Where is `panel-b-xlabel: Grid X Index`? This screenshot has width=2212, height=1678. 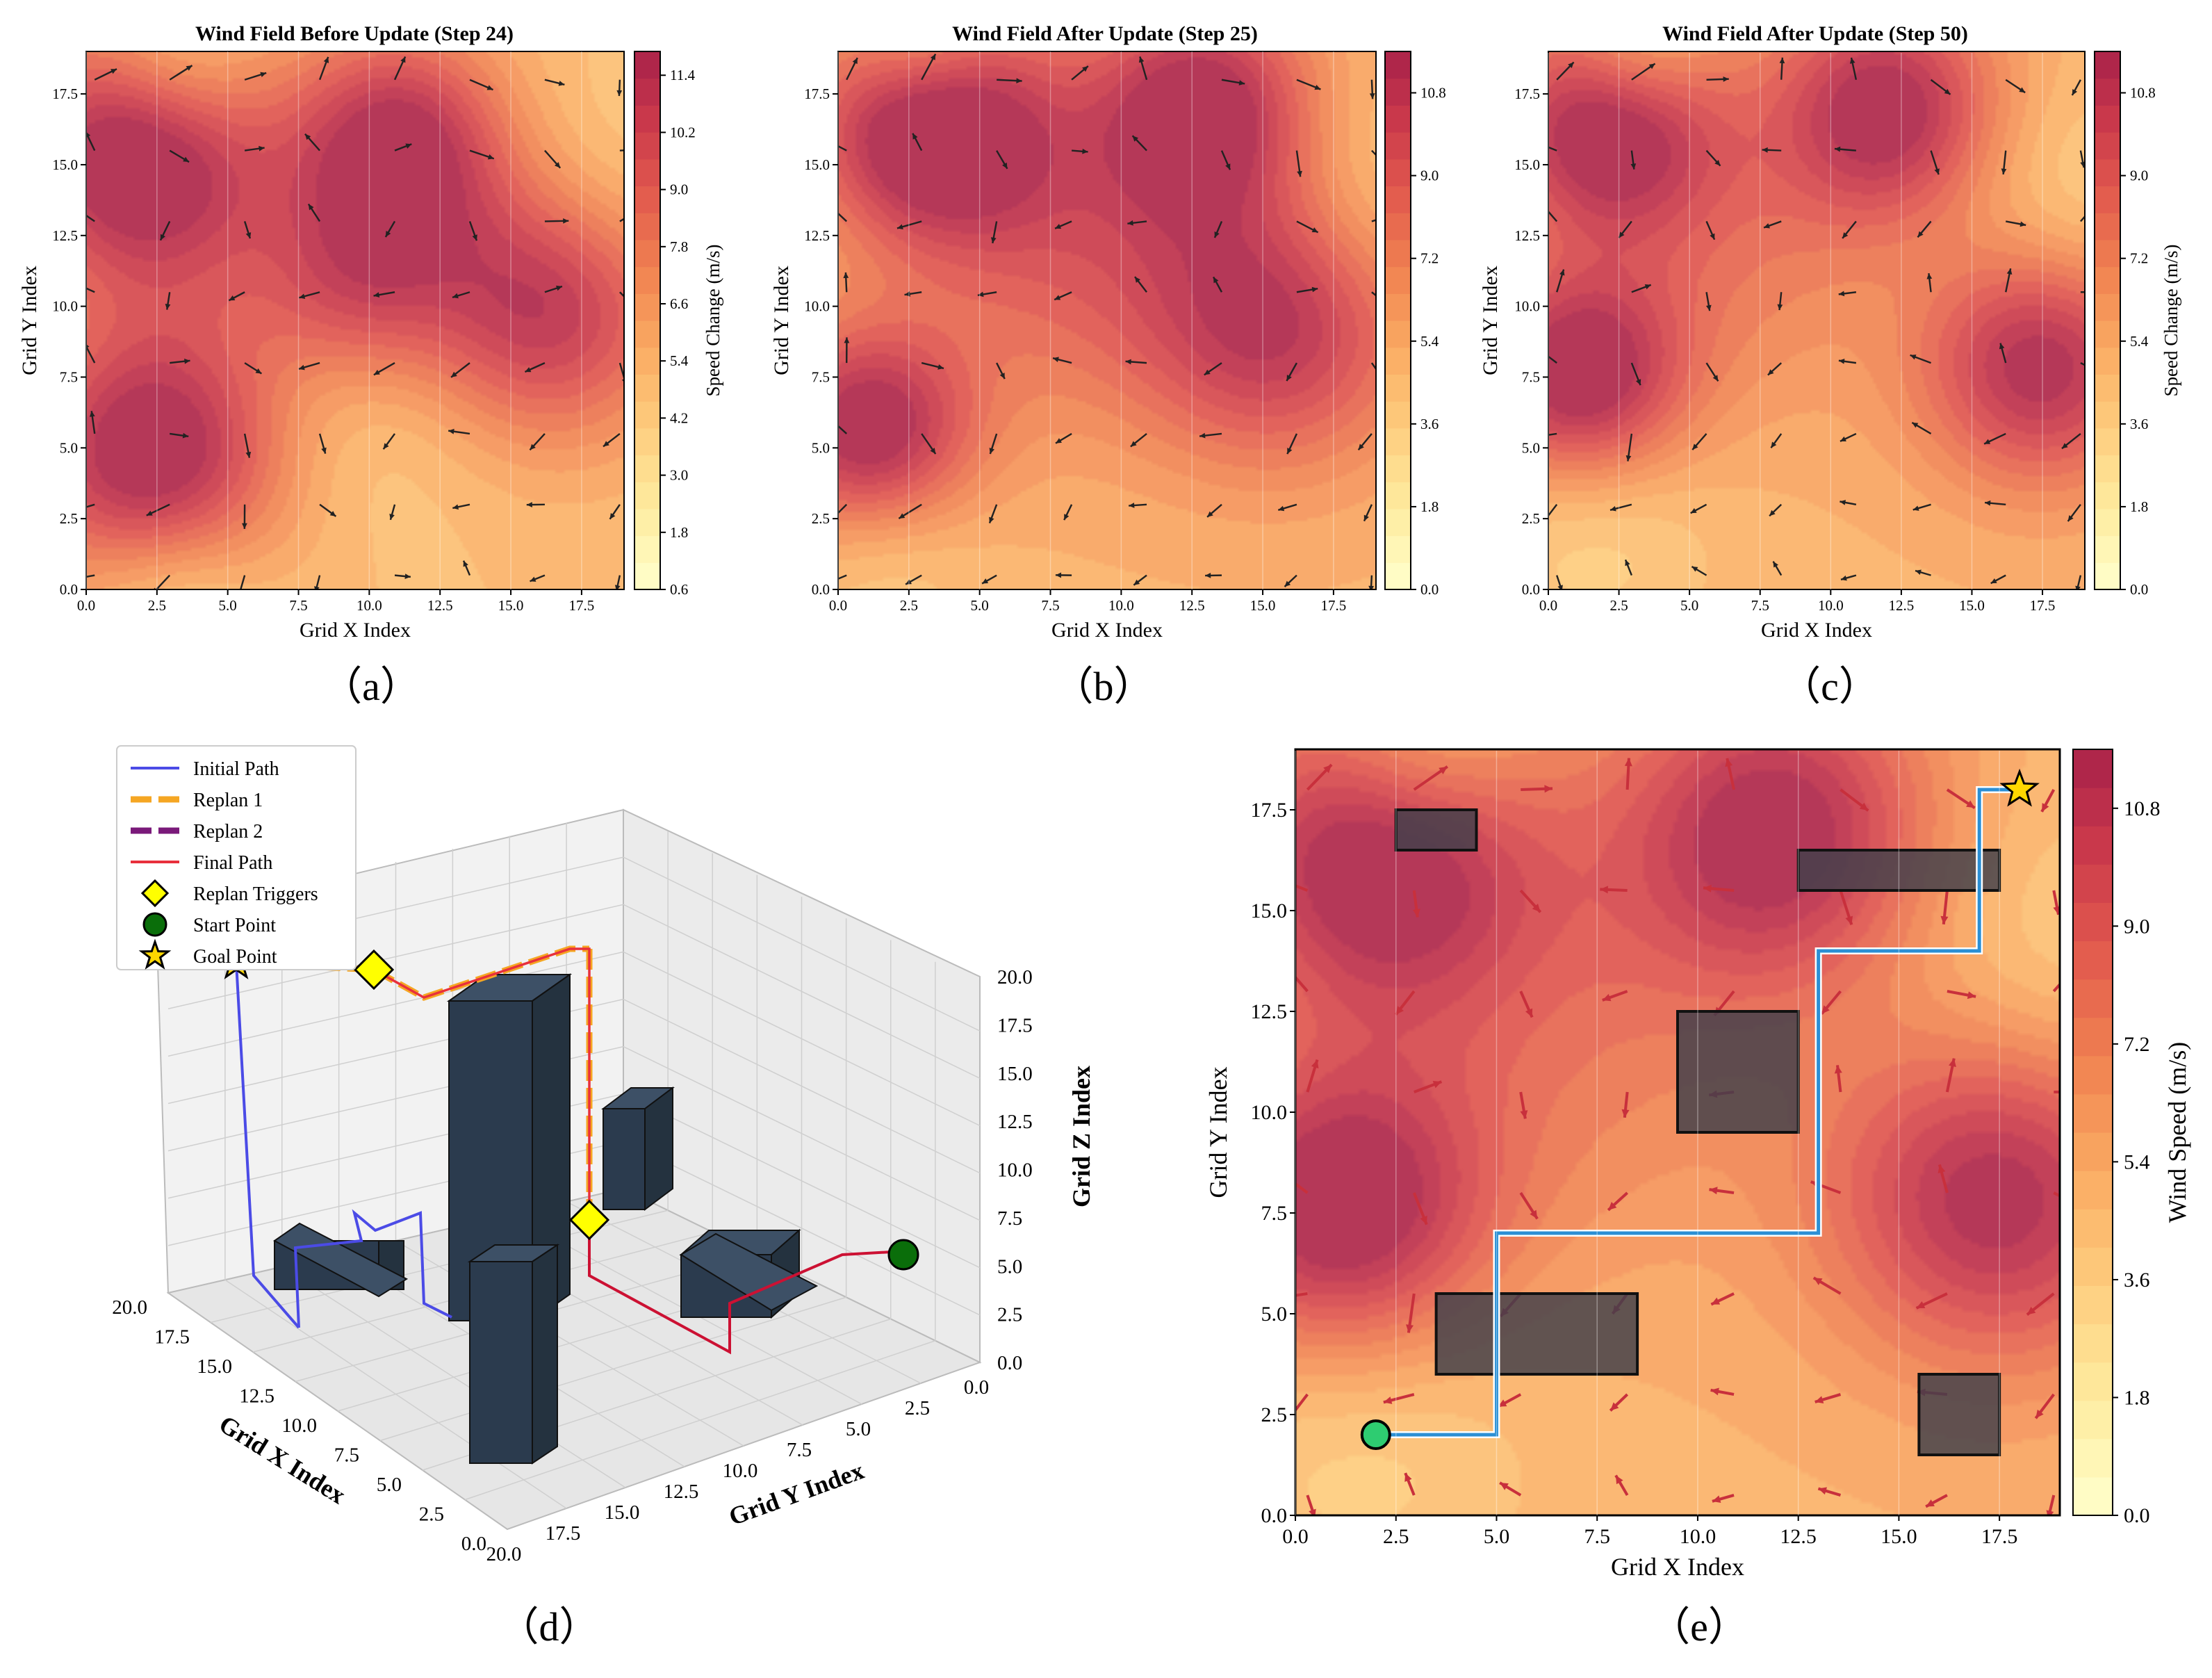
panel-b-xlabel: Grid X Index is located at coordinates (1107, 630).